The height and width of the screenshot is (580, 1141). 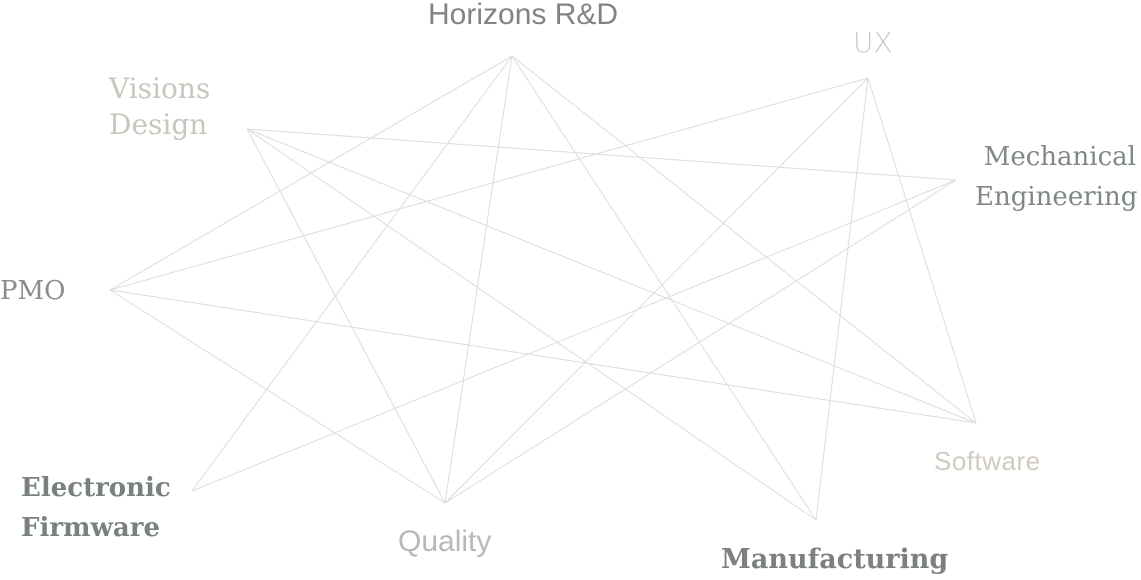 What do you see at coordinates (277, 396) in the screenshot?
I see `edge-pmo-quality` at bounding box center [277, 396].